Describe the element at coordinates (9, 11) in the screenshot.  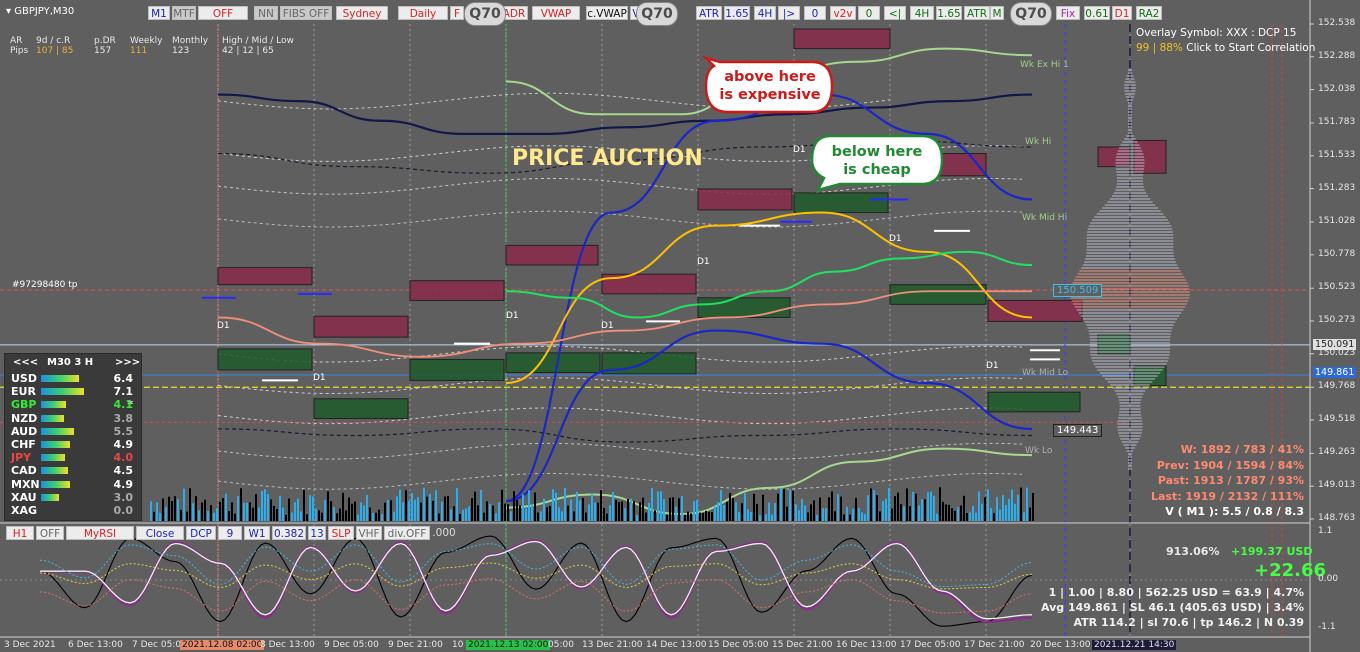
I see `triangle-down-icon: ▾` at that location.